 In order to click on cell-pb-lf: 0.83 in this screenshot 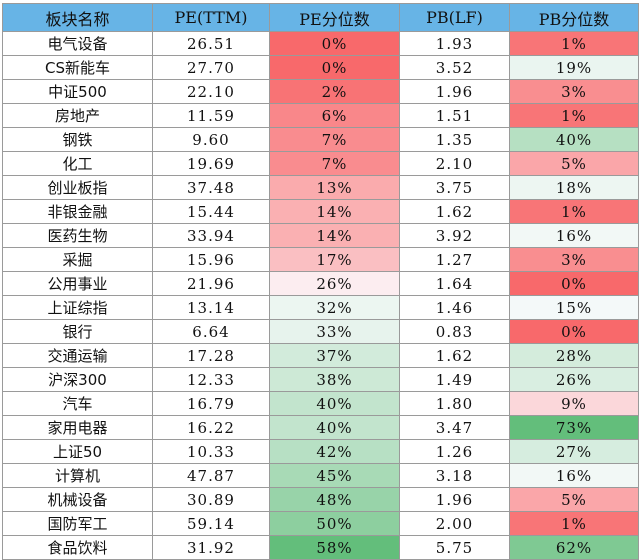, I will do `click(454, 331)`.